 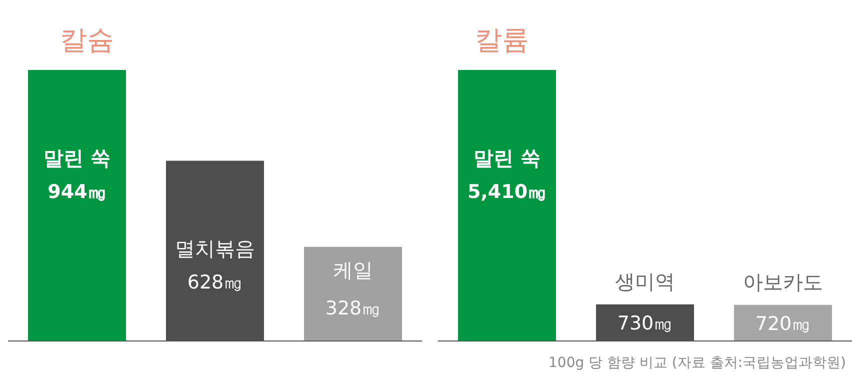 What do you see at coordinates (502, 41) in the screenshot?
I see `chart-title: 칼륨` at bounding box center [502, 41].